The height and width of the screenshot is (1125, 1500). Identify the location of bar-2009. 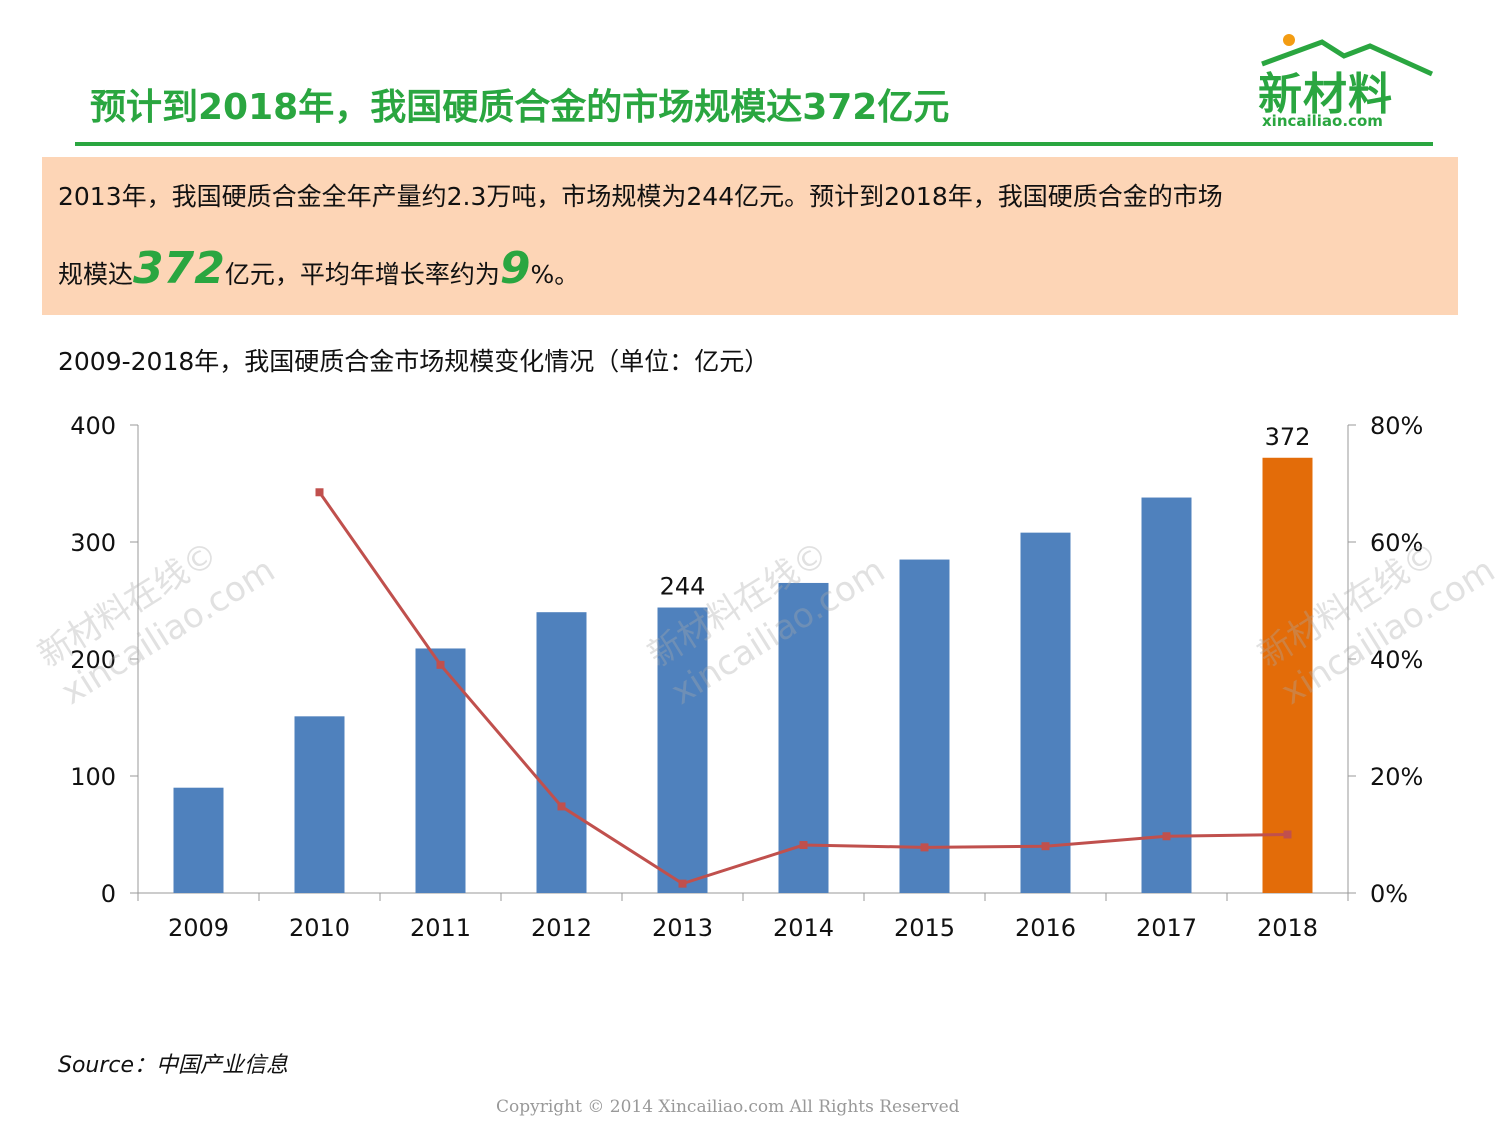
(198, 840).